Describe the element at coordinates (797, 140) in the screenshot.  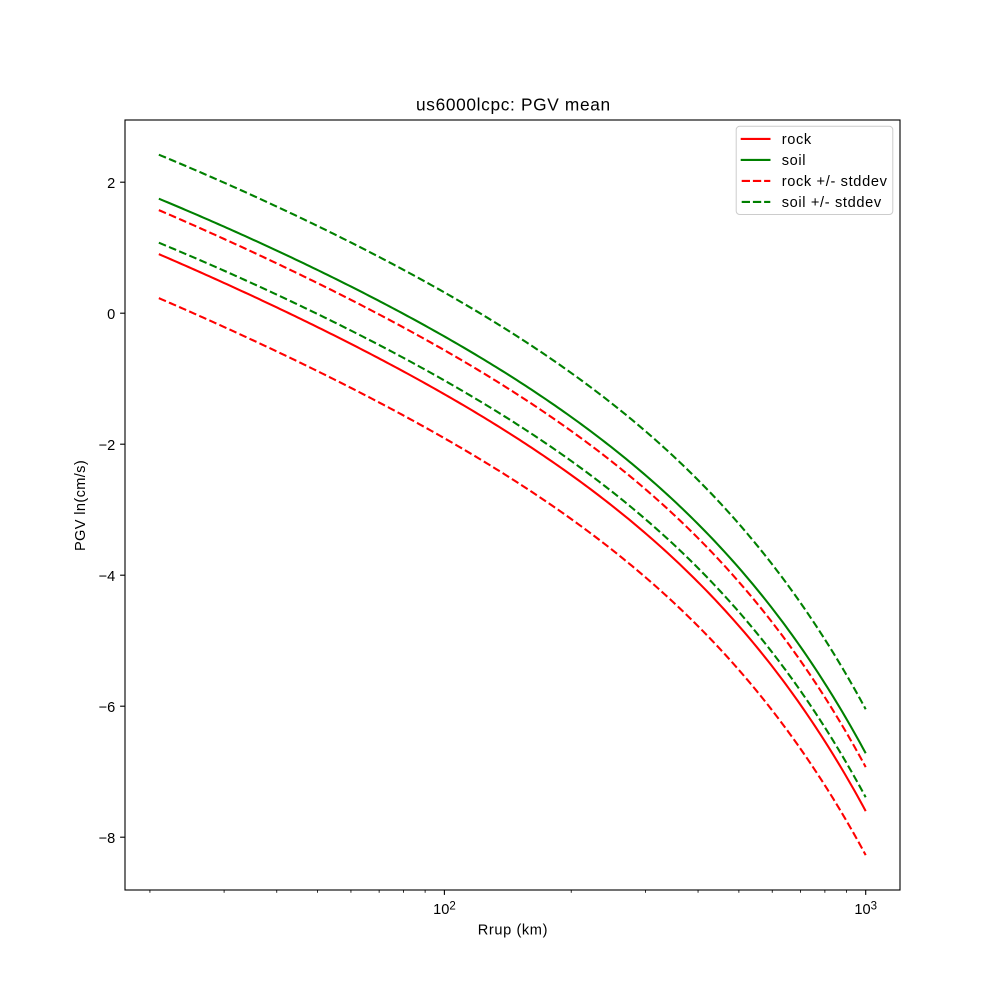
I see `svg-text: rock` at that location.